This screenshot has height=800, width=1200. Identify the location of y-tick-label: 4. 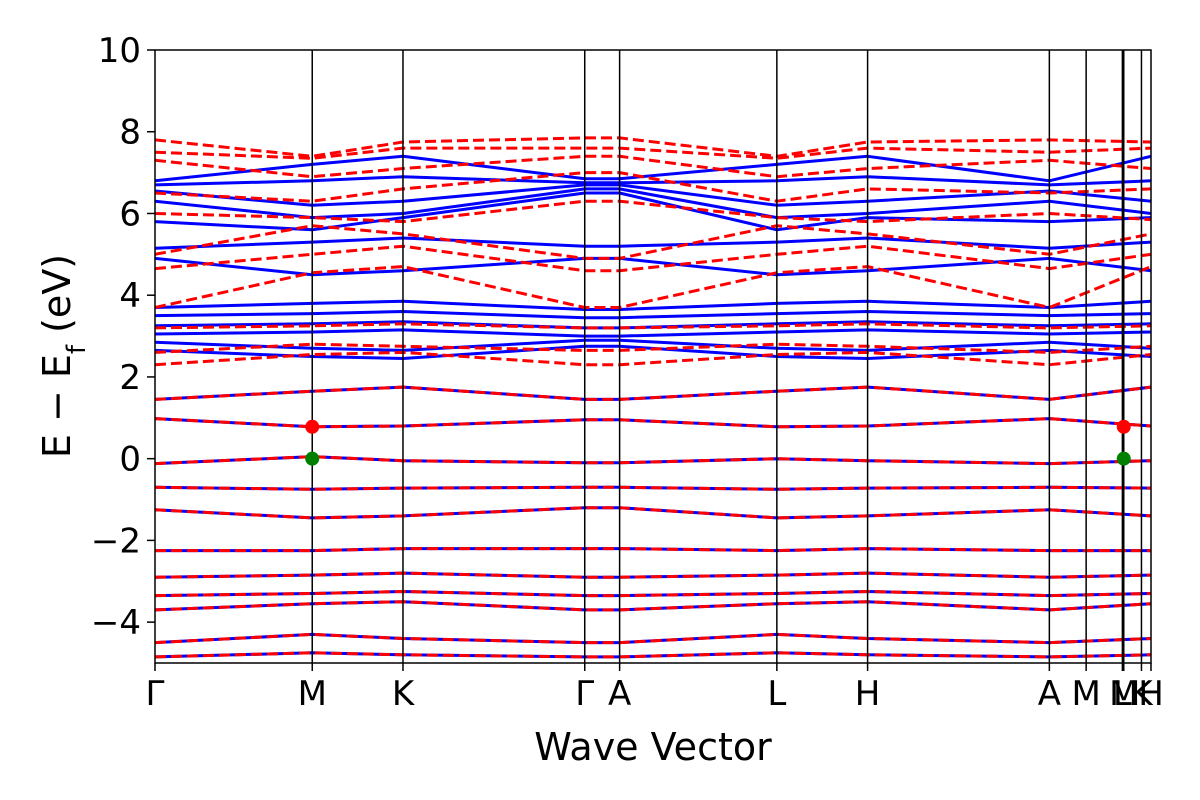
(130, 296).